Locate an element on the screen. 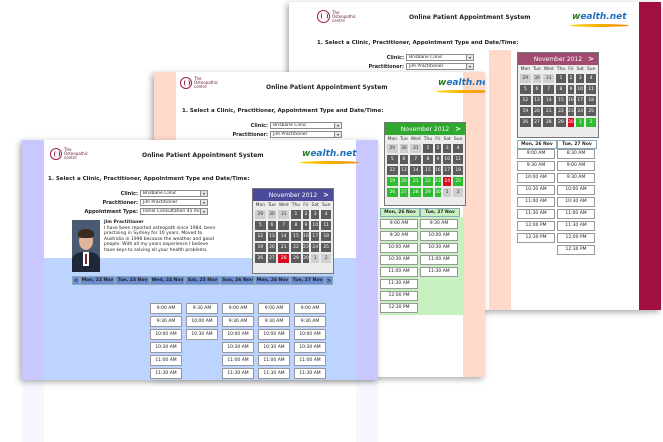 This screenshot has width=663, height=442. calendar-day: 14 is located at coordinates (416, 170).